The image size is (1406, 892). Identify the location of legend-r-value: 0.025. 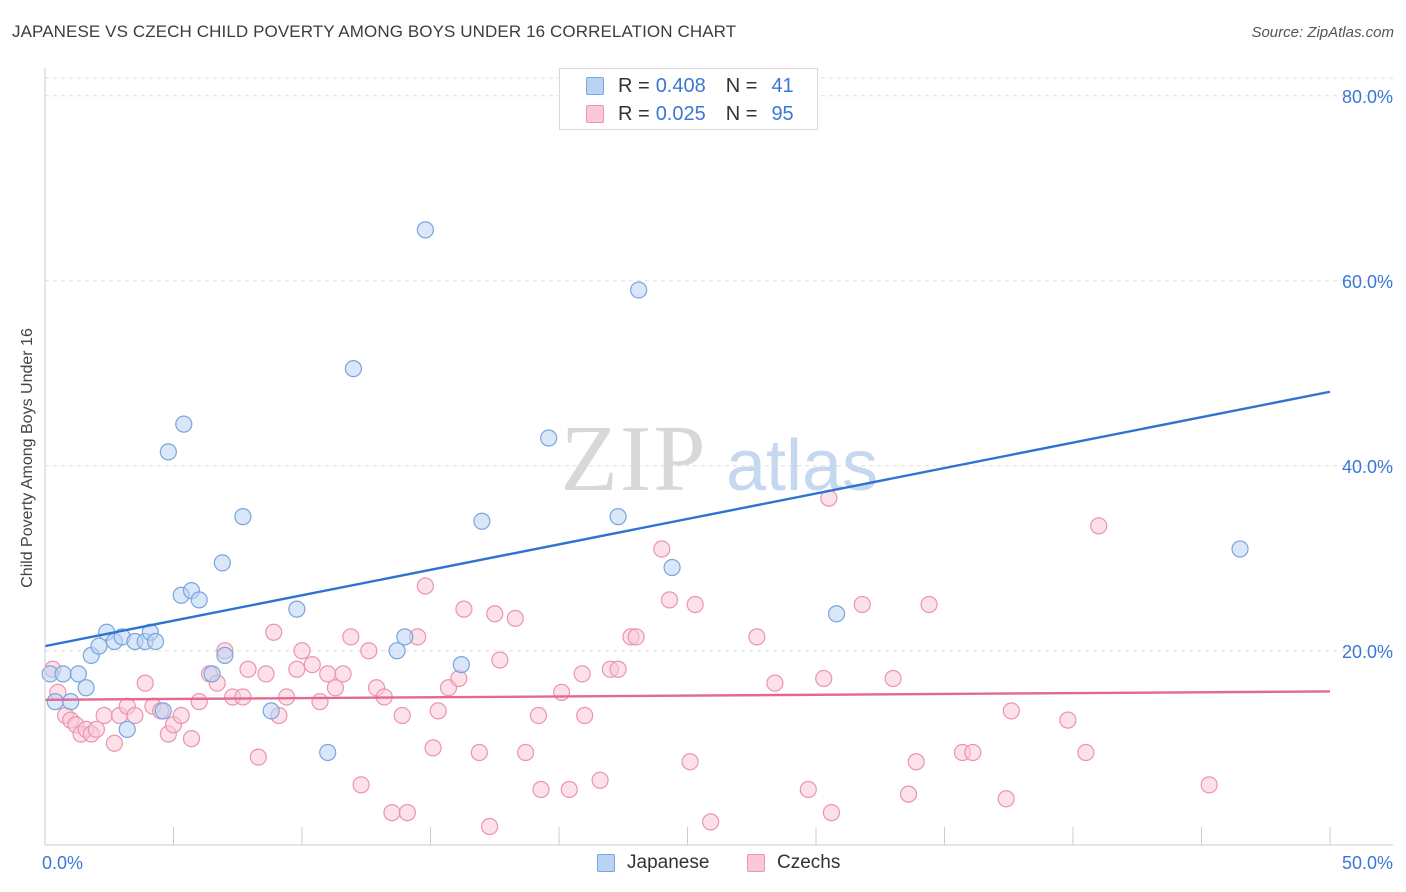
(680, 113).